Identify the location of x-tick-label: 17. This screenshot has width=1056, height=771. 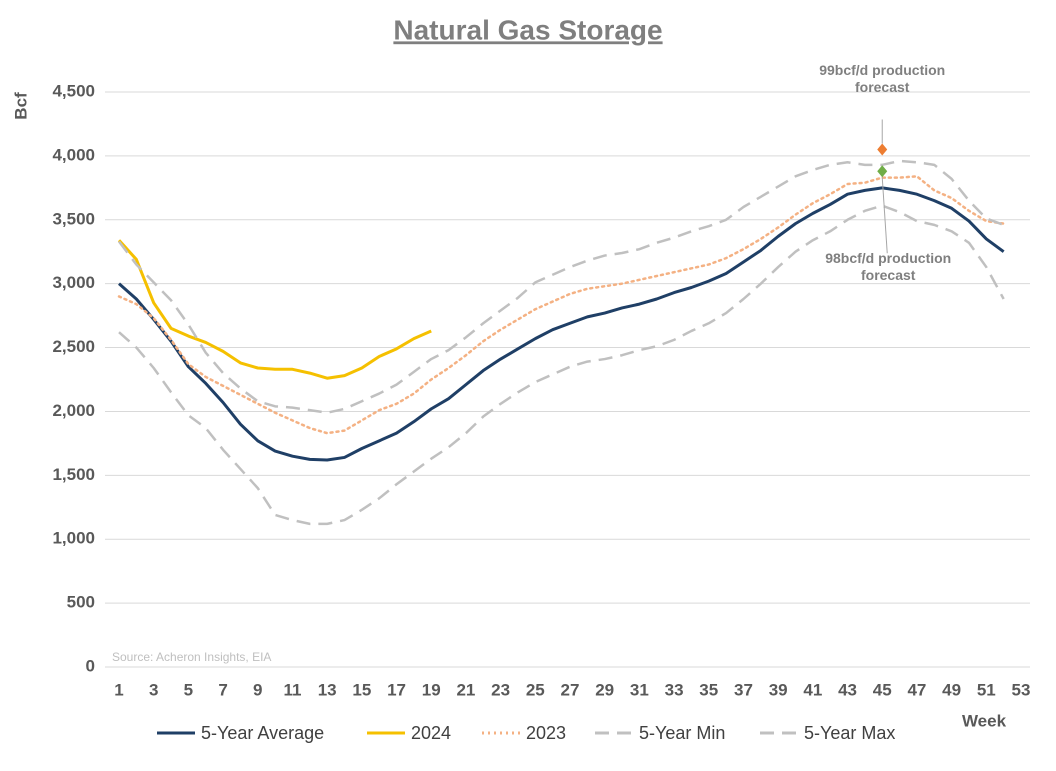
(396, 689).